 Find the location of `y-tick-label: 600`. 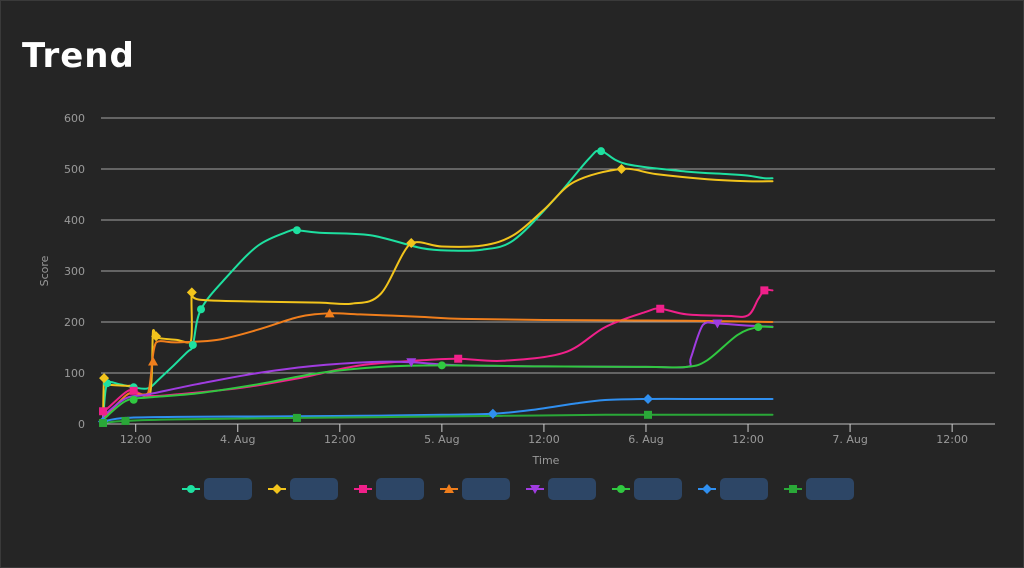

y-tick-label: 600 is located at coordinates (74, 118).